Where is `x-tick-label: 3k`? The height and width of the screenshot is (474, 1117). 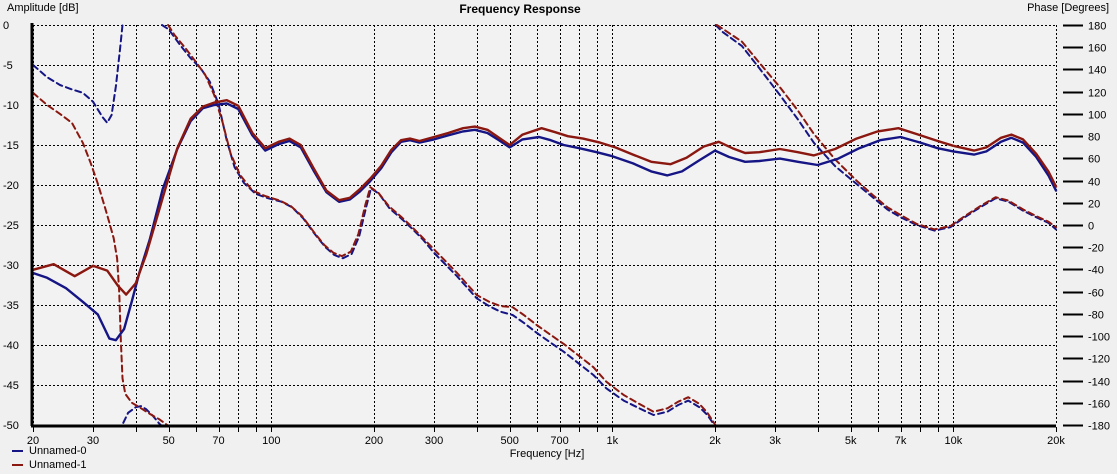
x-tick-label: 3k is located at coordinates (775, 441).